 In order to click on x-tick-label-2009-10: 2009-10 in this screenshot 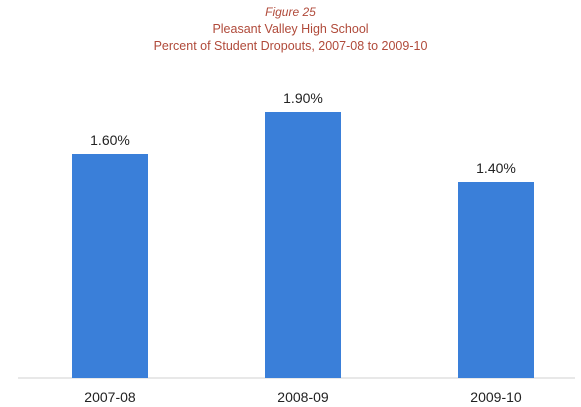, I will do `click(496, 397)`.